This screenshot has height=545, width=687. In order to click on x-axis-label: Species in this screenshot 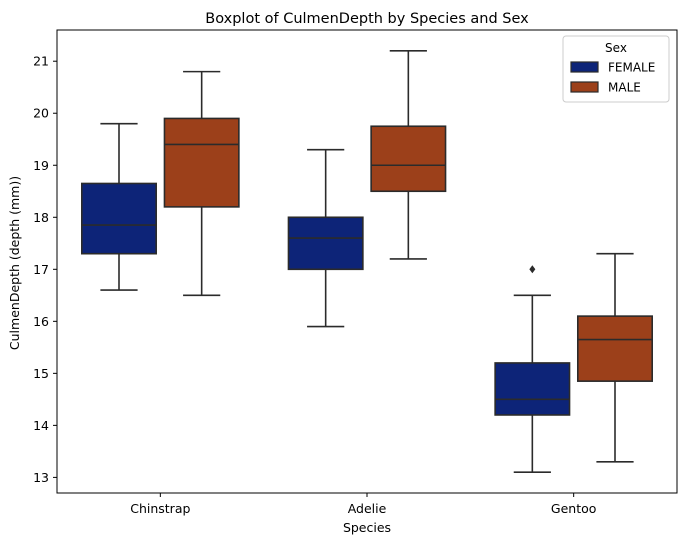, I will do `click(367, 527)`.